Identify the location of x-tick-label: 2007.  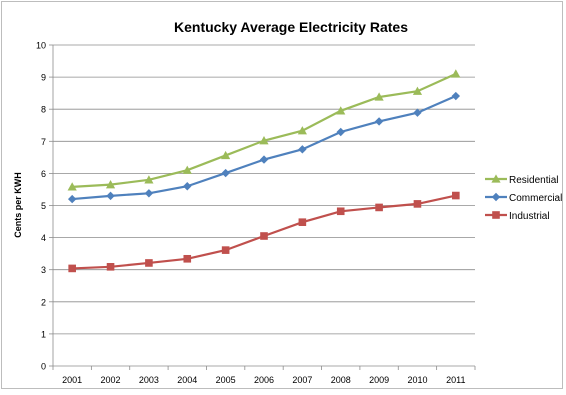
(302, 380).